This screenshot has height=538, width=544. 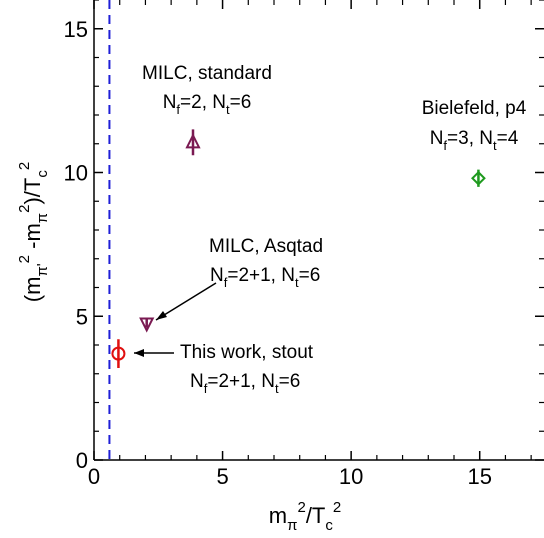 I want to click on marker-triangle-up, so click(x=193, y=141).